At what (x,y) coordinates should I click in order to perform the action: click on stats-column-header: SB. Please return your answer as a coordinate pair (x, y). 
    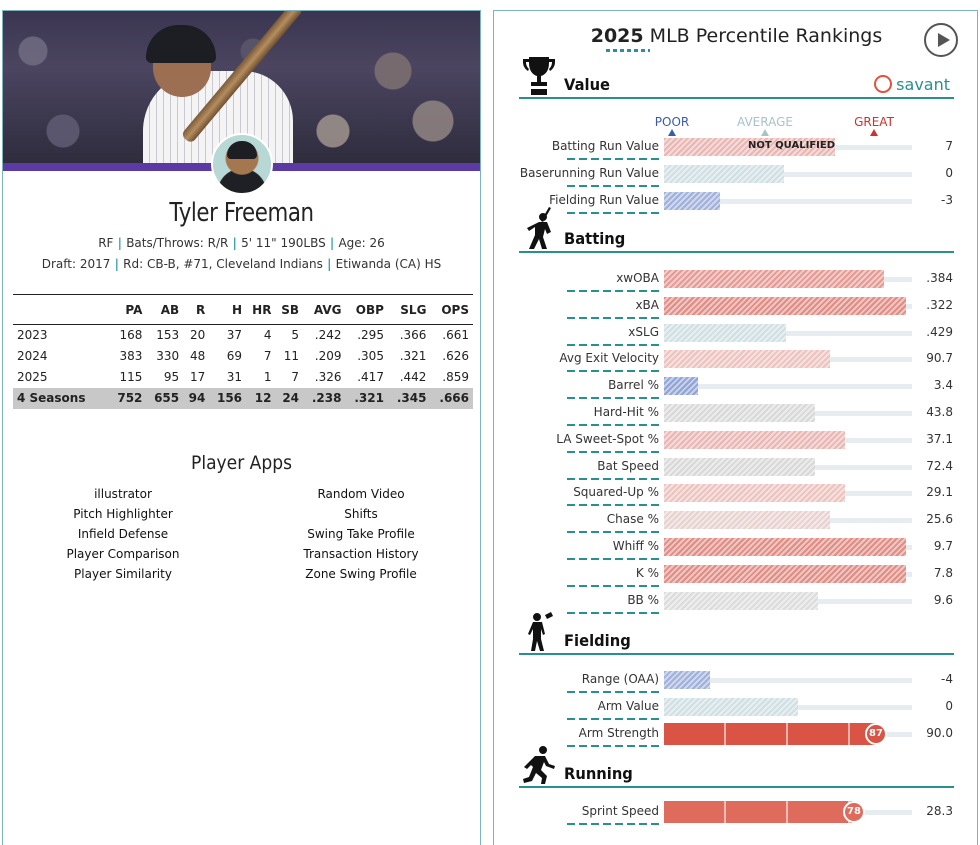
    Looking at the image, I should click on (289, 309).